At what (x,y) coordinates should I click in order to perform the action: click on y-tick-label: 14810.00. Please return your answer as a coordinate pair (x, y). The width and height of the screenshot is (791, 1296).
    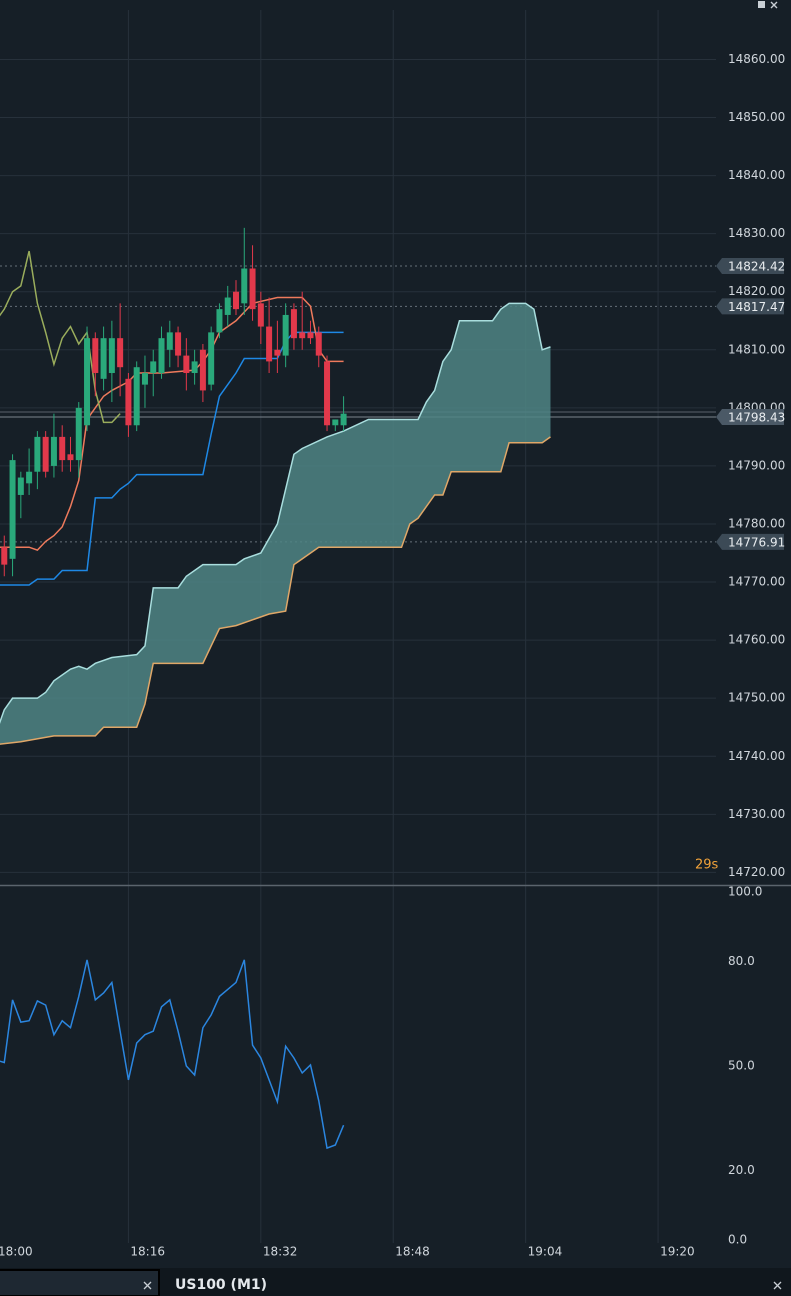
    Looking at the image, I should click on (756, 349).